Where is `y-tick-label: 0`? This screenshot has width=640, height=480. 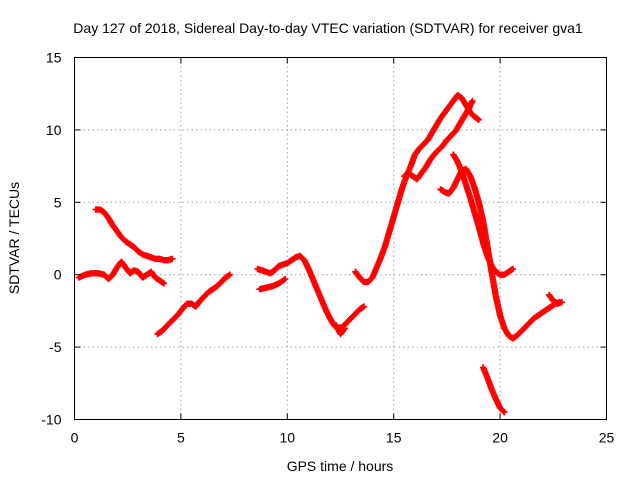
y-tick-label: 0 is located at coordinates (58, 275).